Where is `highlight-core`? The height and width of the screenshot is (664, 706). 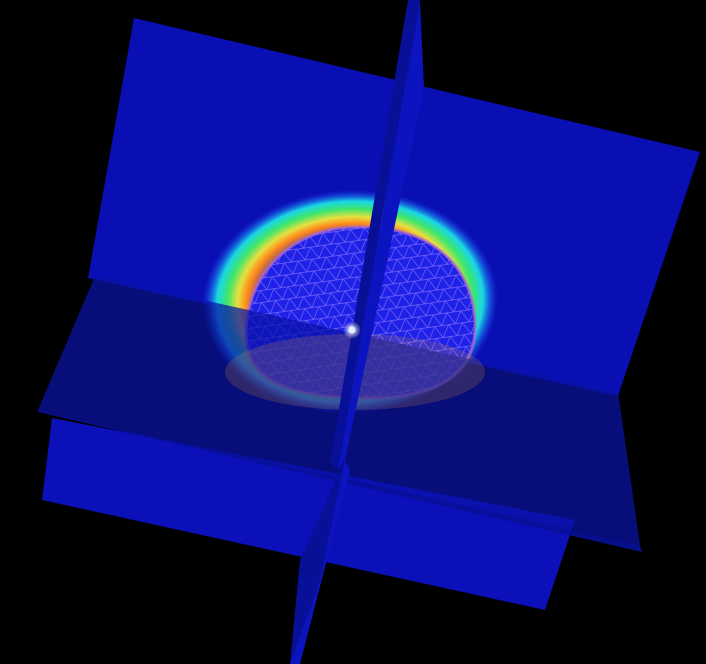
highlight-core is located at coordinates (352, 330).